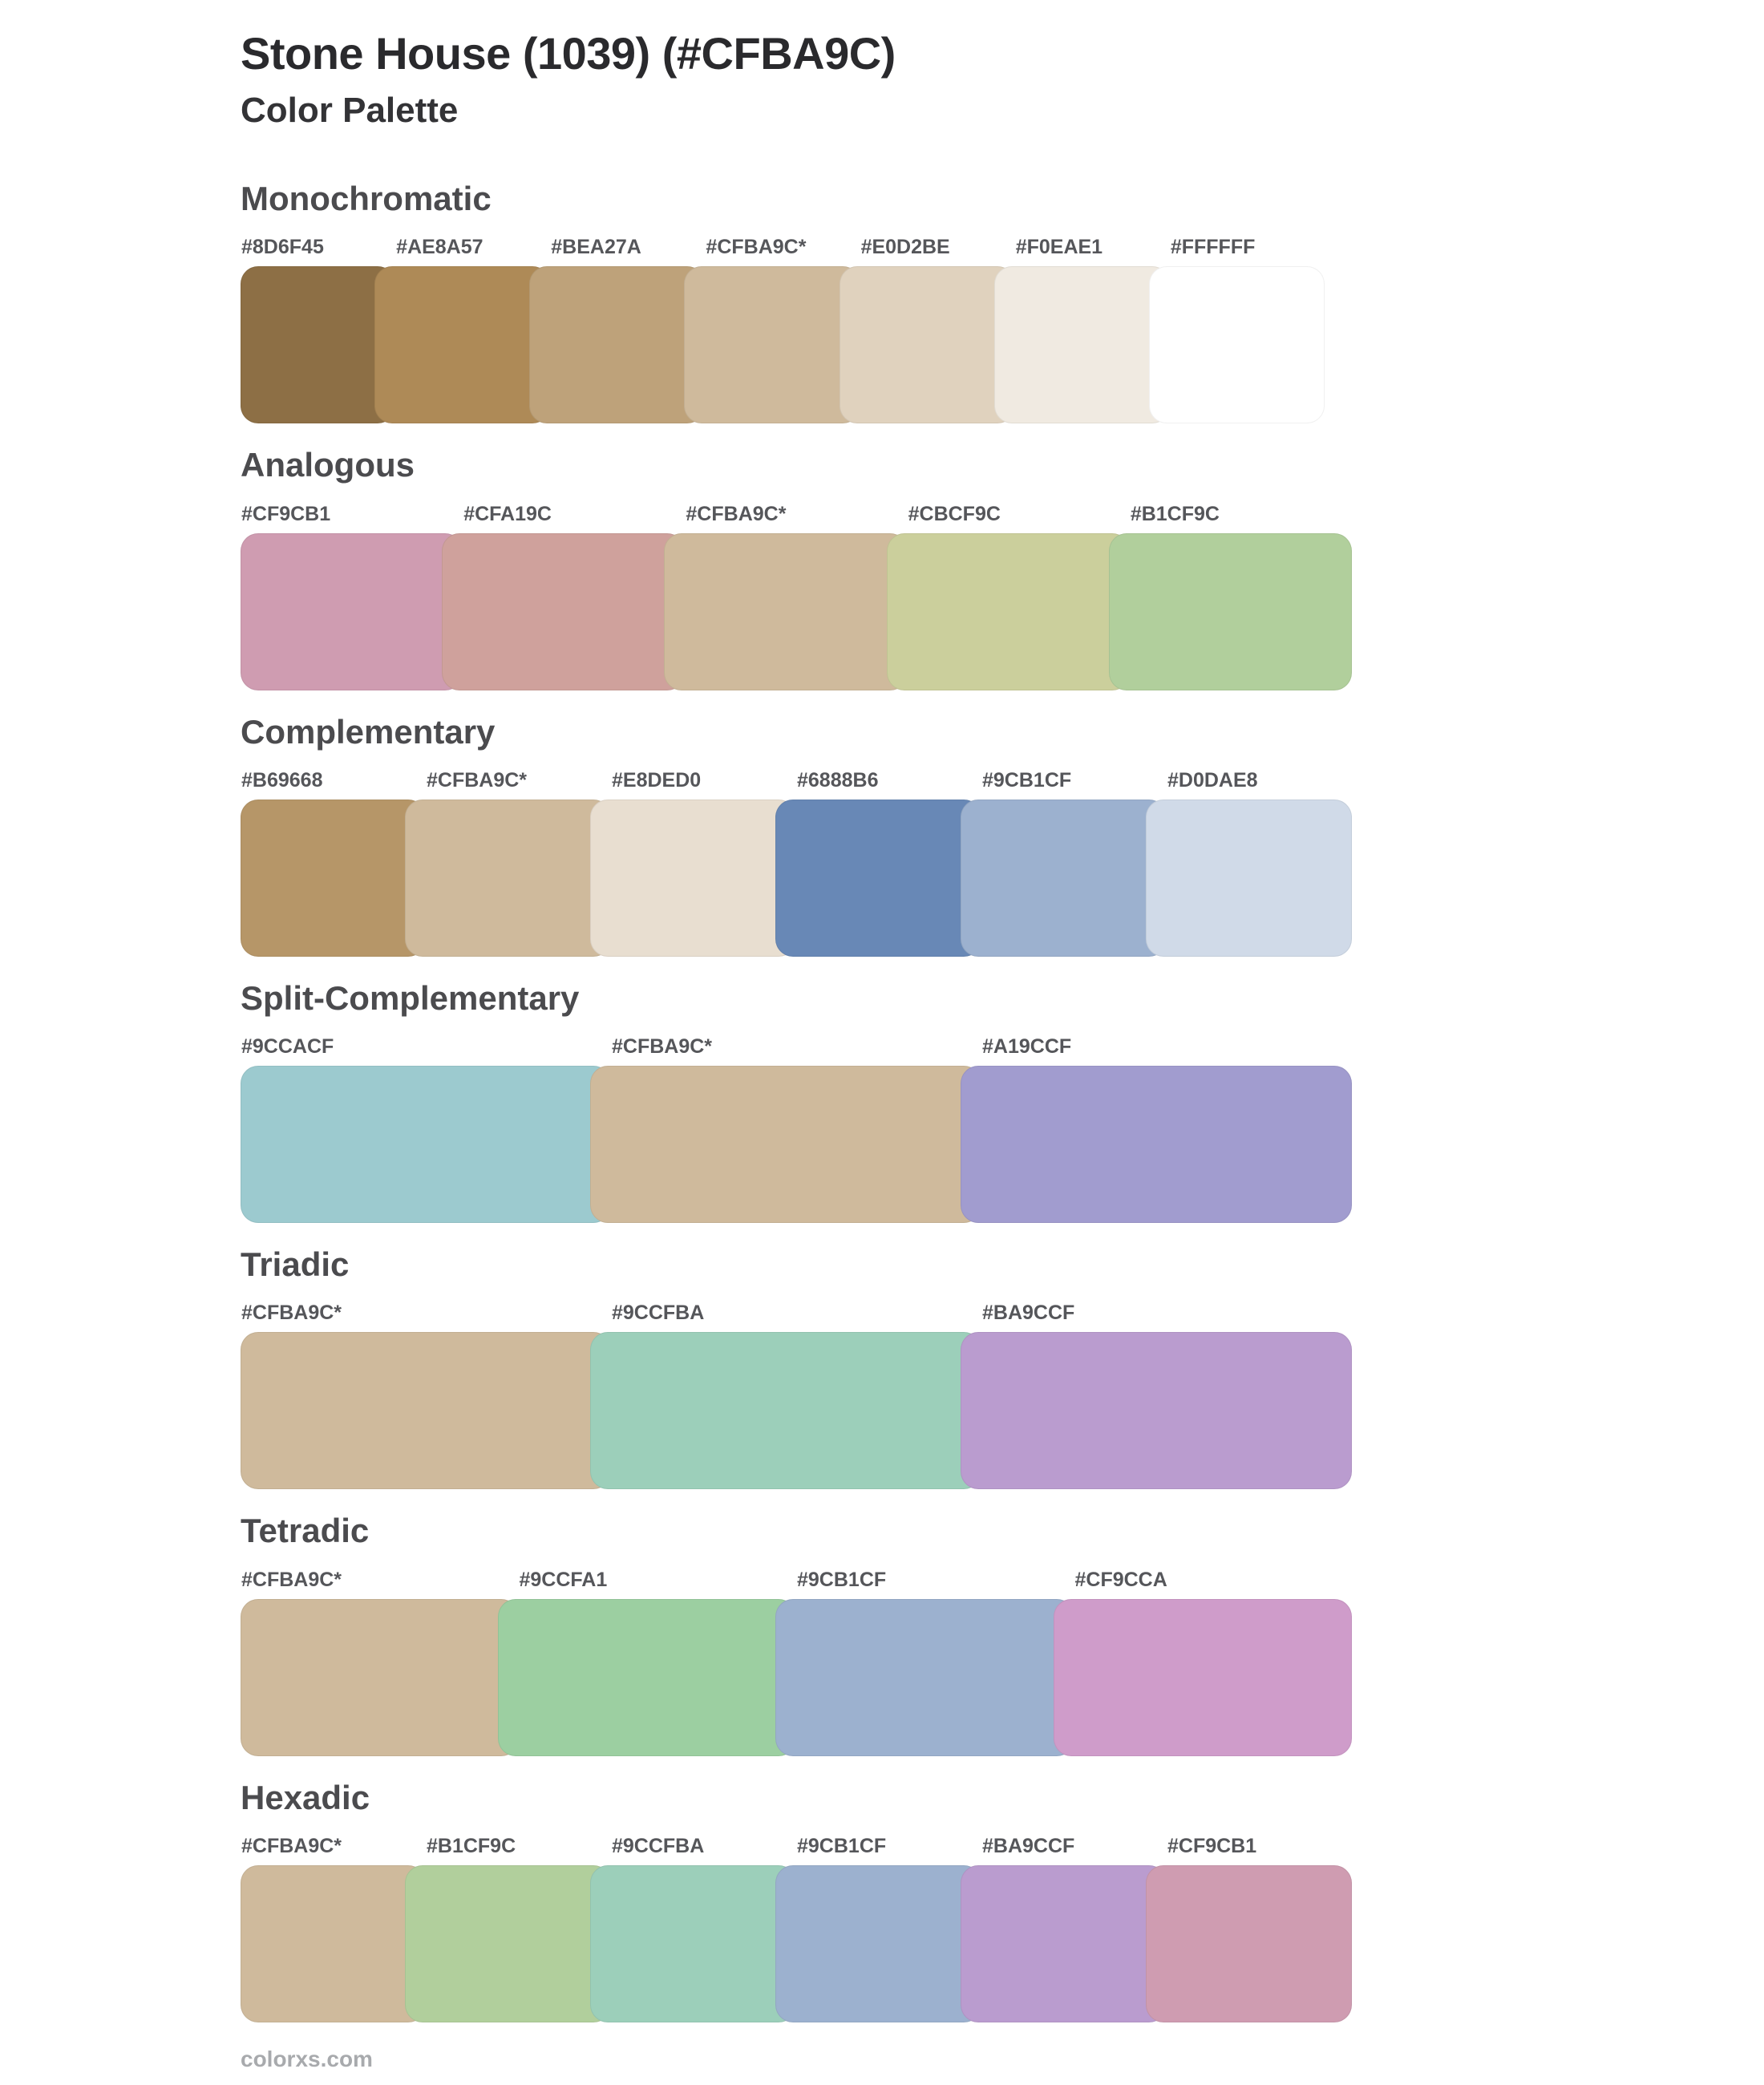 This screenshot has width=1764, height=2085. I want to click on swatch-row: #CFBA9C* #9CCFA1 #9CB1CF #CF9CCA, so click(796, 1663).